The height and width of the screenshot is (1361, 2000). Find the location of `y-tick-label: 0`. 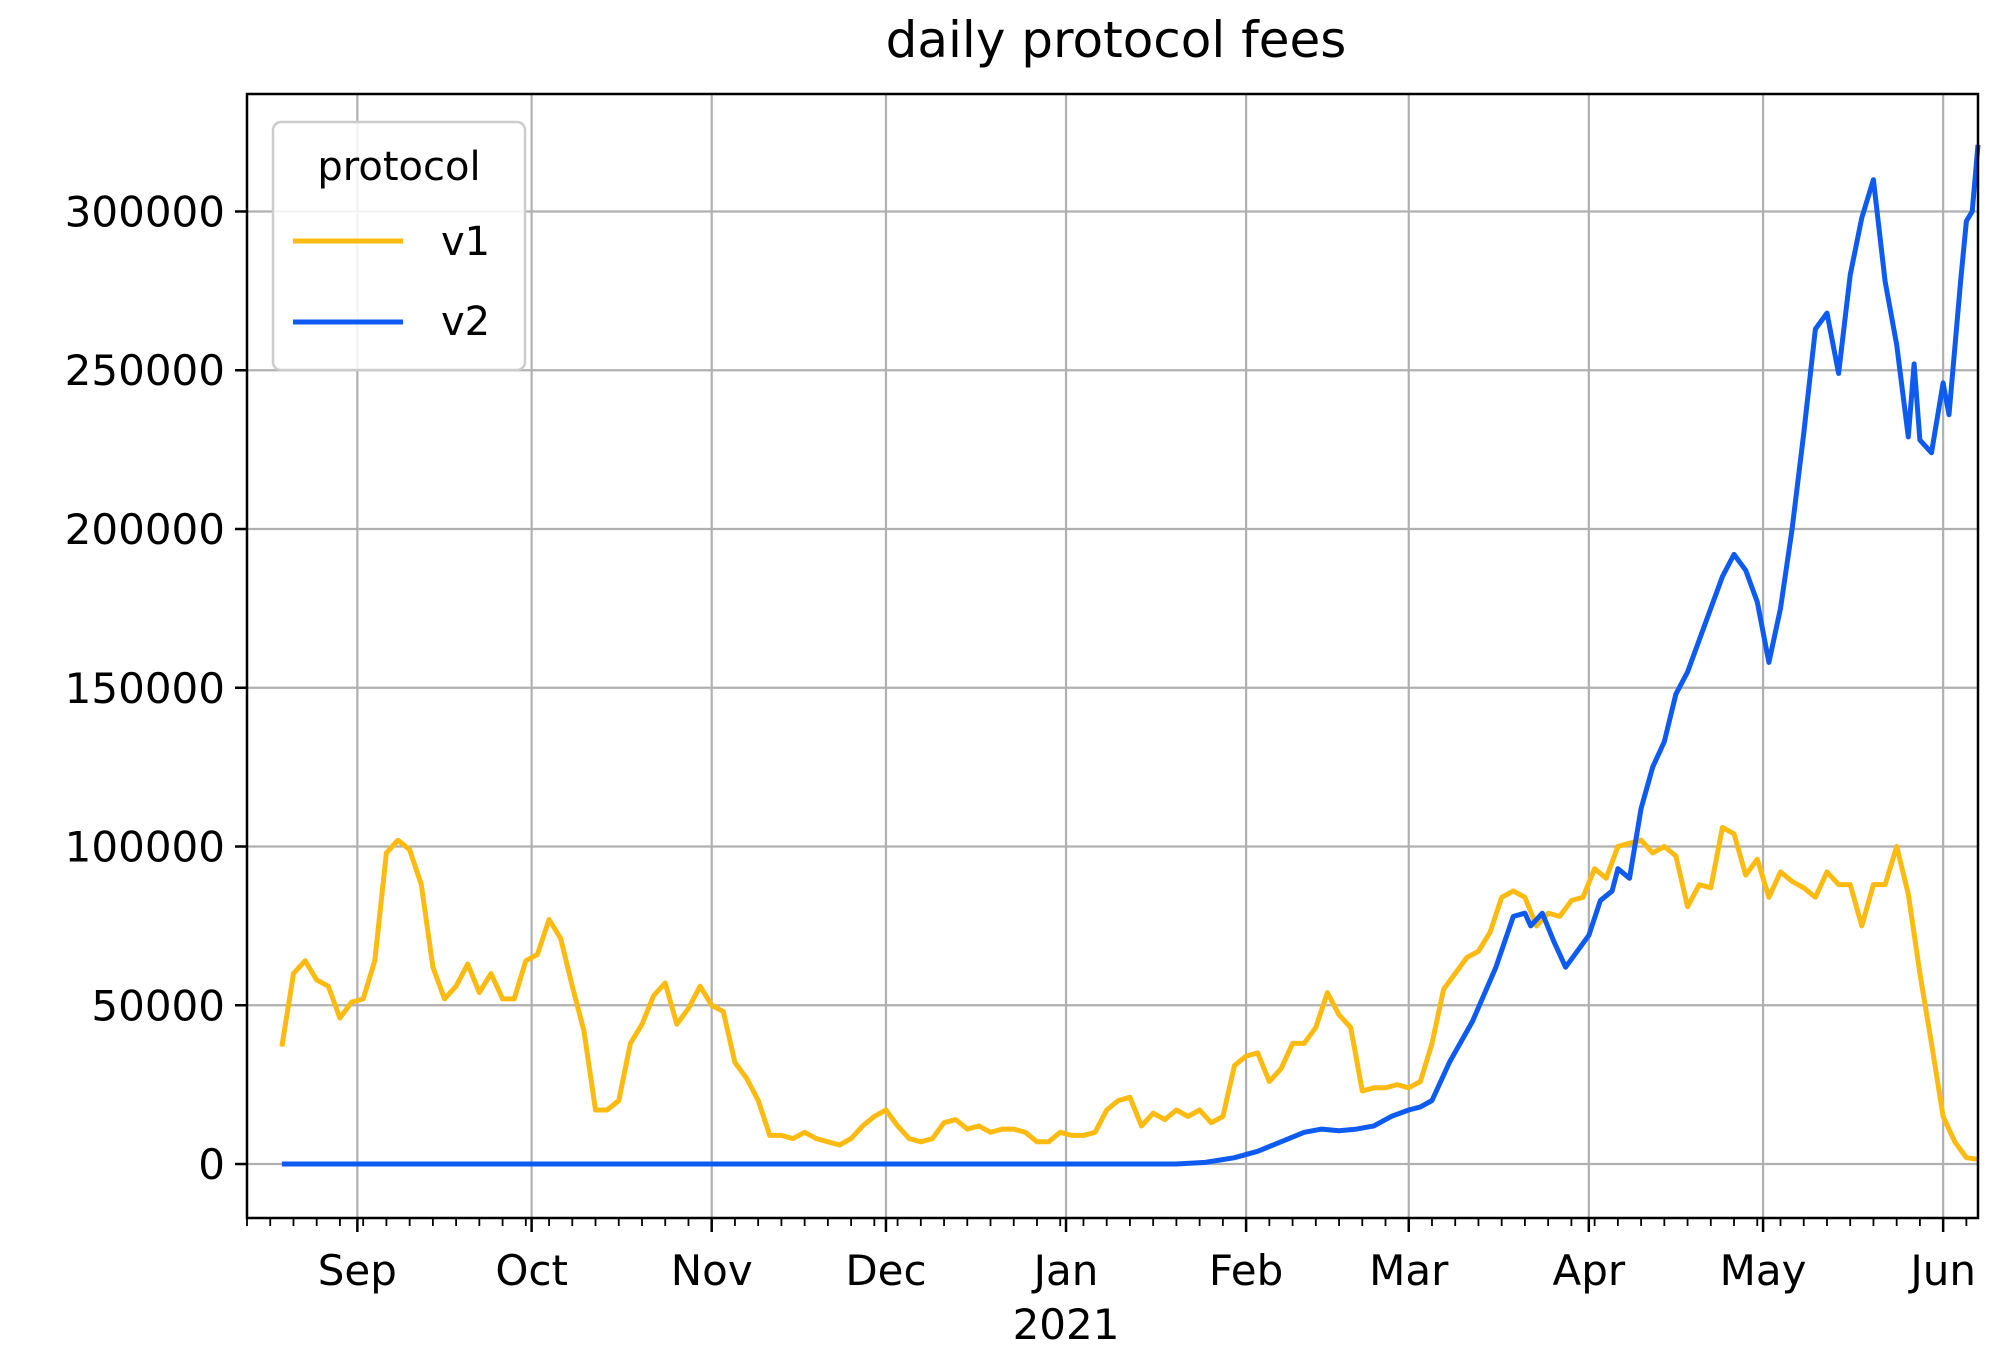

y-tick-label: 0 is located at coordinates (211, 1164).